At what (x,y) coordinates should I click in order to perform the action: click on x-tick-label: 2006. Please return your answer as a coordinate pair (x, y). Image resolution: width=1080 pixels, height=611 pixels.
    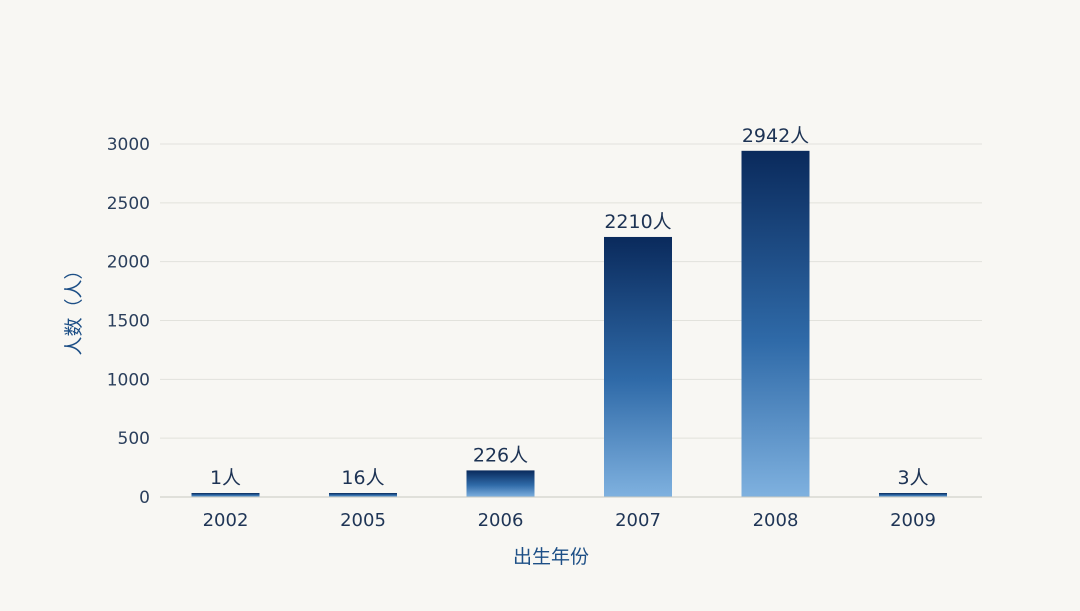
    Looking at the image, I should click on (501, 520).